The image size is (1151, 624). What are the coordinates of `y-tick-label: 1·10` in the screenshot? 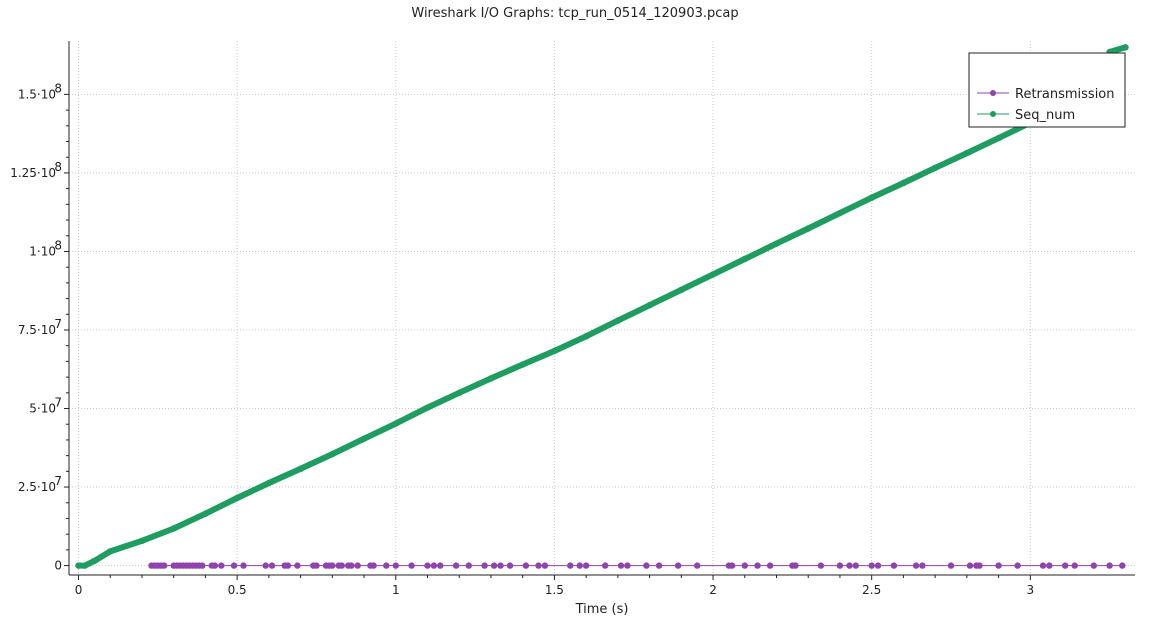 It's located at (42, 251).